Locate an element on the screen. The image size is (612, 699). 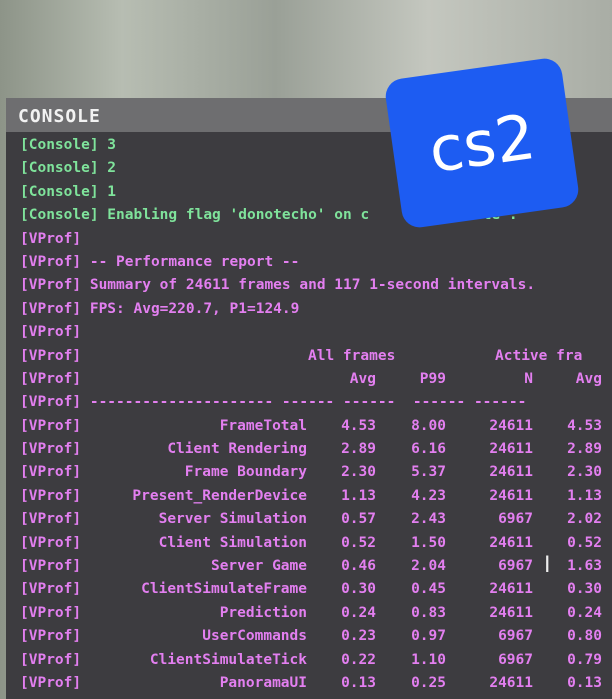
table-cell: 6.16 is located at coordinates (428, 449).